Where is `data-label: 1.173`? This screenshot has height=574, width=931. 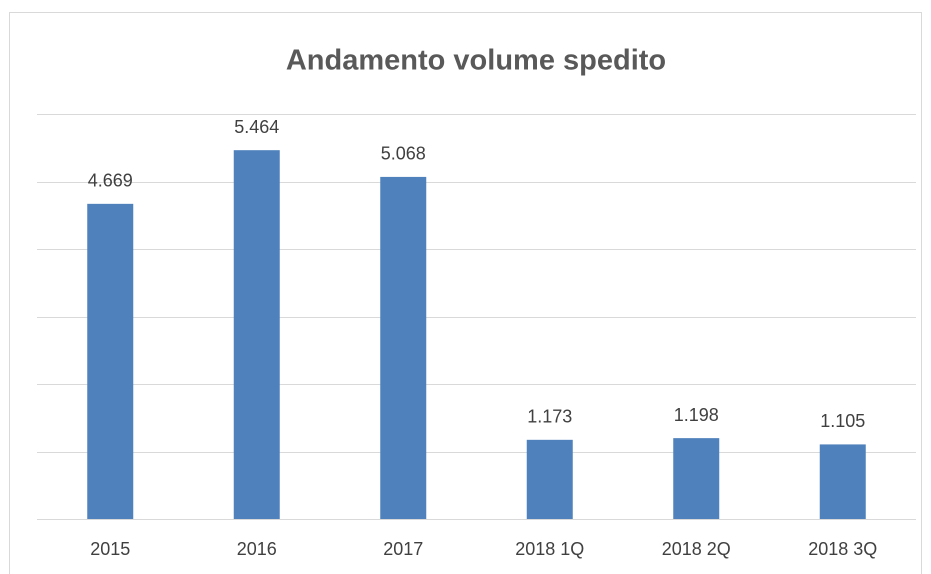
data-label: 1.173 is located at coordinates (549, 417).